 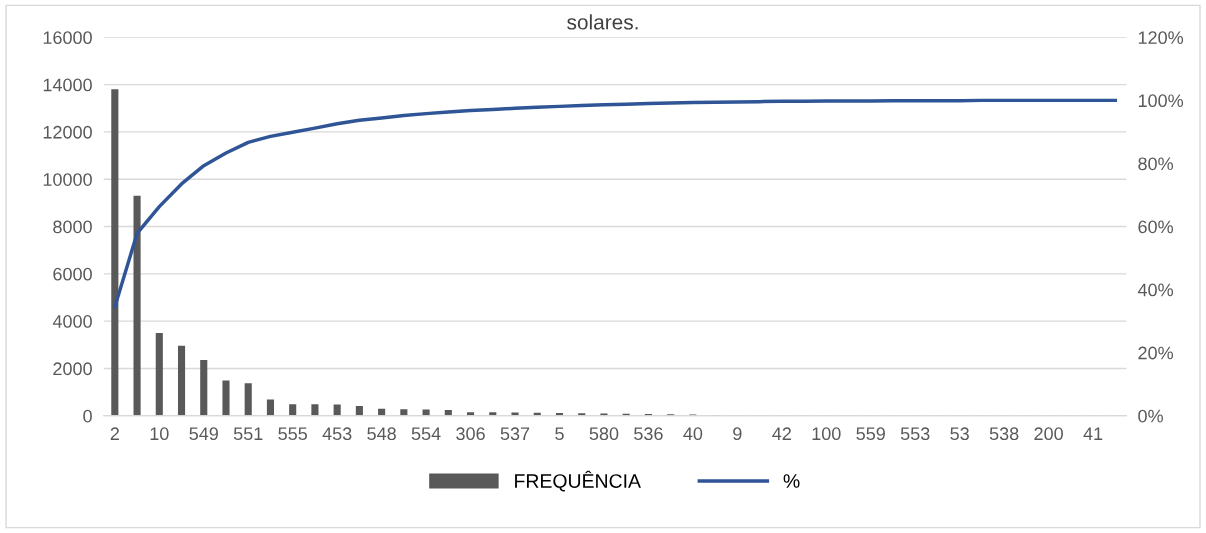 What do you see at coordinates (578, 481) in the screenshot?
I see `legend-label: FREQUÊNCIA` at bounding box center [578, 481].